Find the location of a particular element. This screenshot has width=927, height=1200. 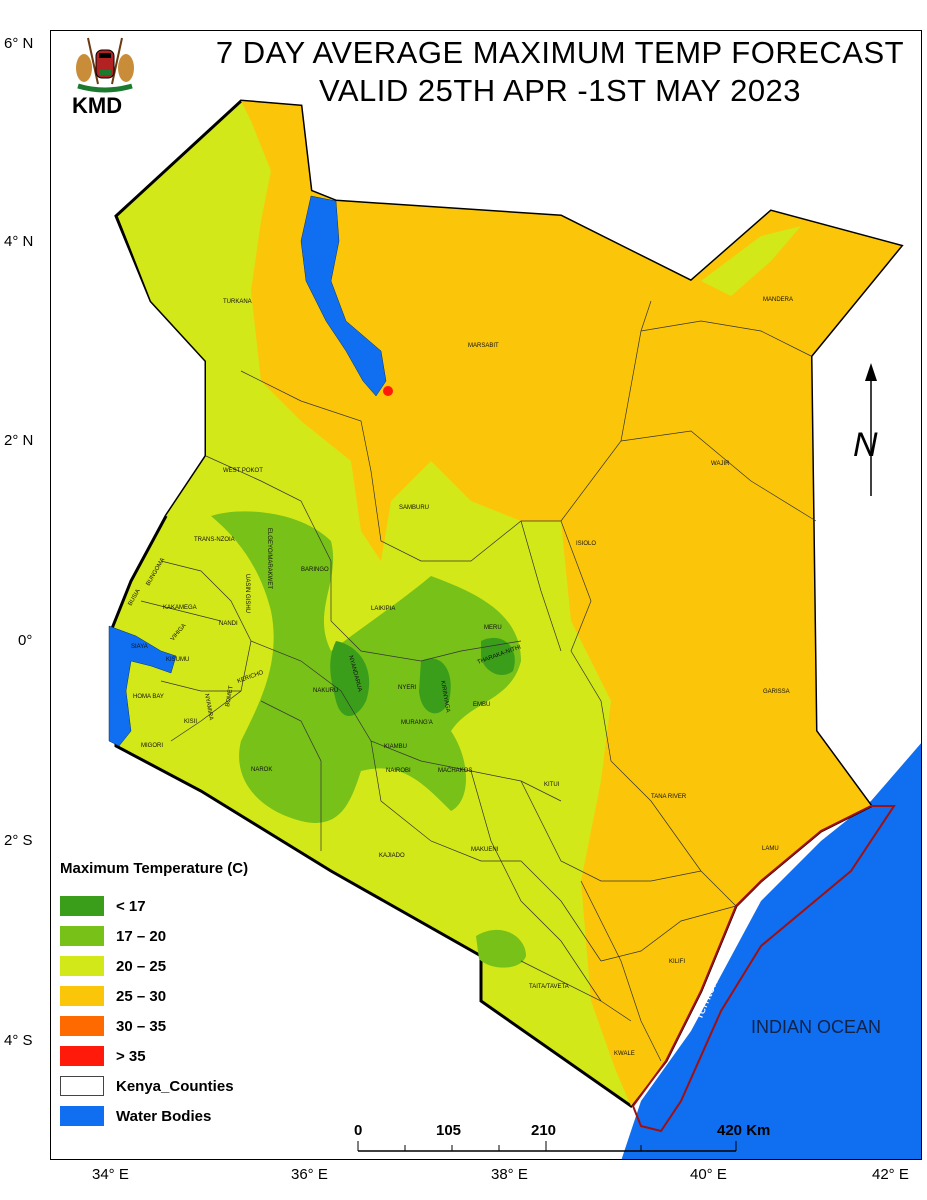

scale-label-0: 0 is located at coordinates (358, 1130).